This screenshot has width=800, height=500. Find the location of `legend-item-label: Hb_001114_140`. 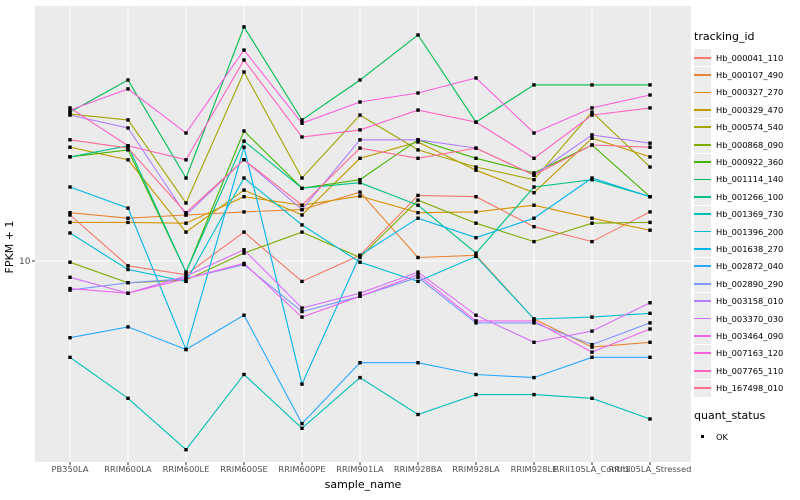

legend-item-label: Hb_001114_140 is located at coordinates (750, 179).